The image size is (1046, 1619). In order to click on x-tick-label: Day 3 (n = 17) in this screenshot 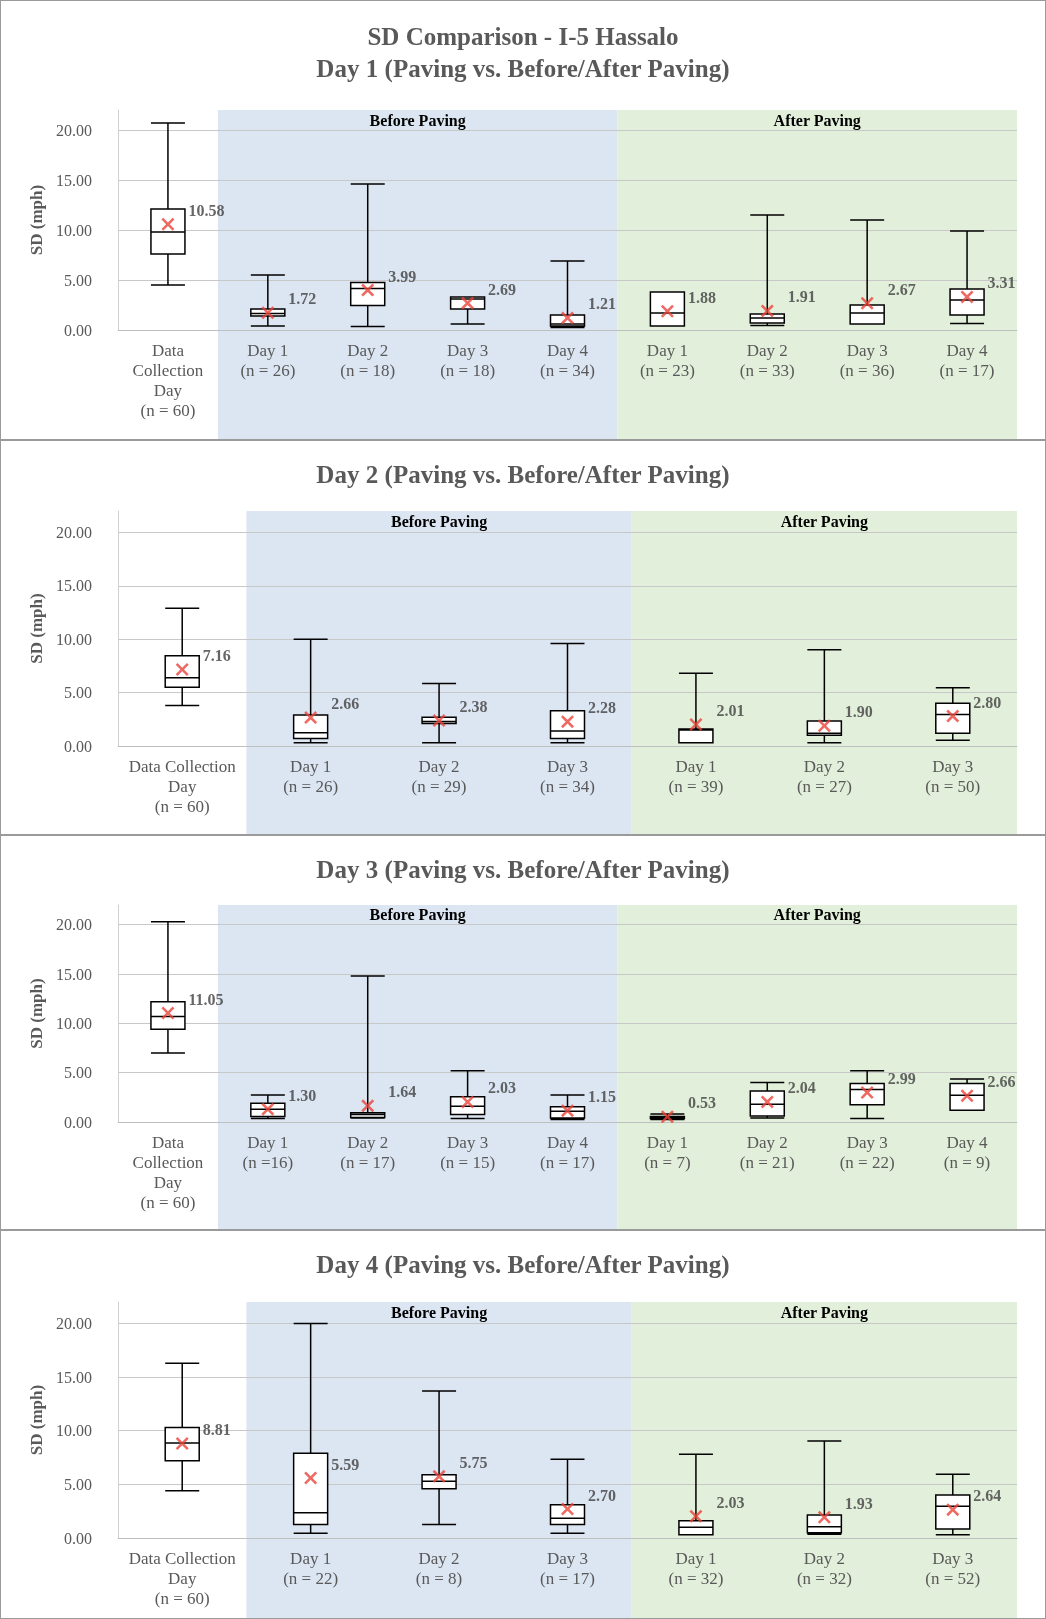, I will do `click(567, 1568)`.